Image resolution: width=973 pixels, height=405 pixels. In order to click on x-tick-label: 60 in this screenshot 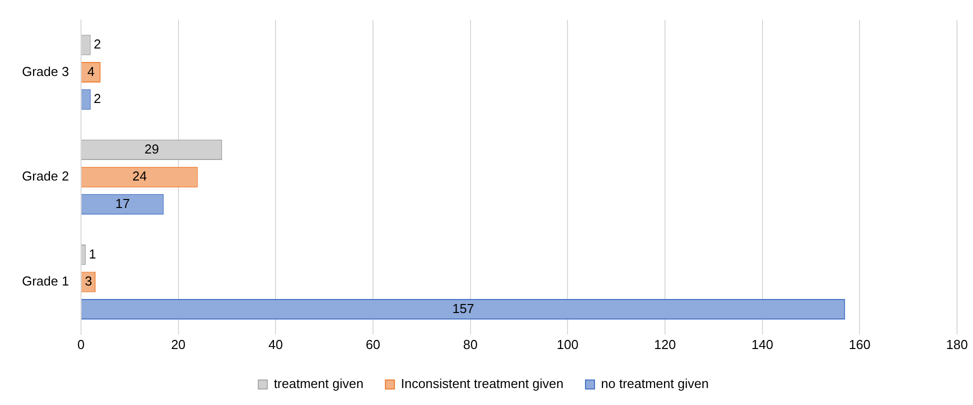, I will do `click(373, 344)`.